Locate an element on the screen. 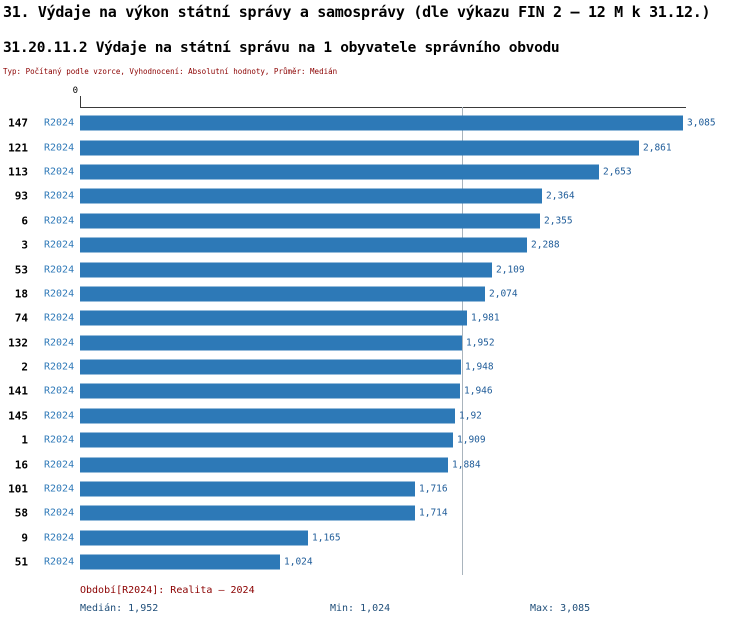  row-value-label: 1,946 is located at coordinates (478, 391).